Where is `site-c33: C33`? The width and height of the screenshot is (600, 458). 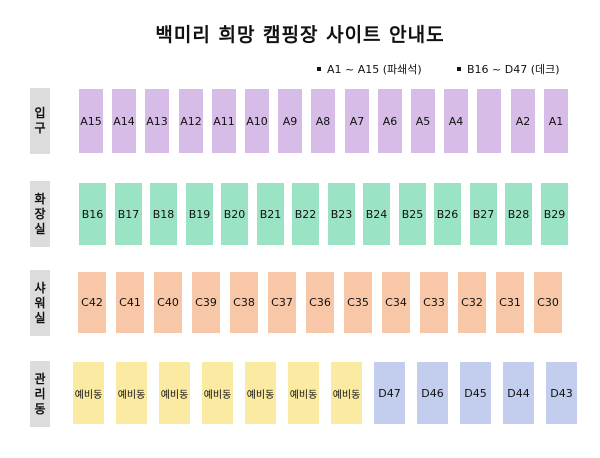
site-c33: C33 is located at coordinates (434, 302).